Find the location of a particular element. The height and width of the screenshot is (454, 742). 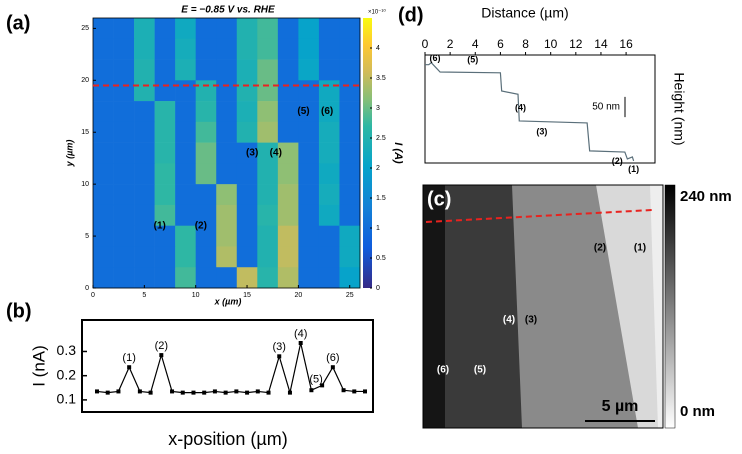

step-label: (4) is located at coordinates (520, 108).